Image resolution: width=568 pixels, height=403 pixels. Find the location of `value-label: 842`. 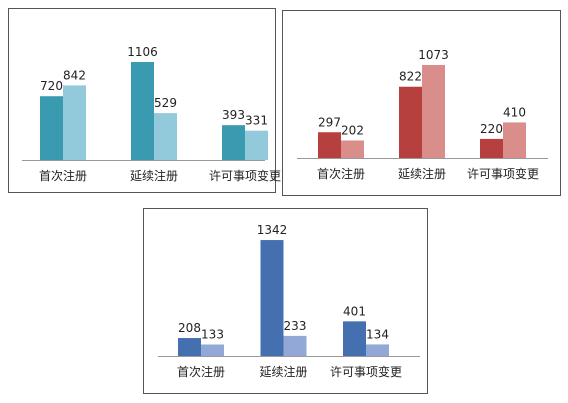

value-label: 842 is located at coordinates (74, 75).